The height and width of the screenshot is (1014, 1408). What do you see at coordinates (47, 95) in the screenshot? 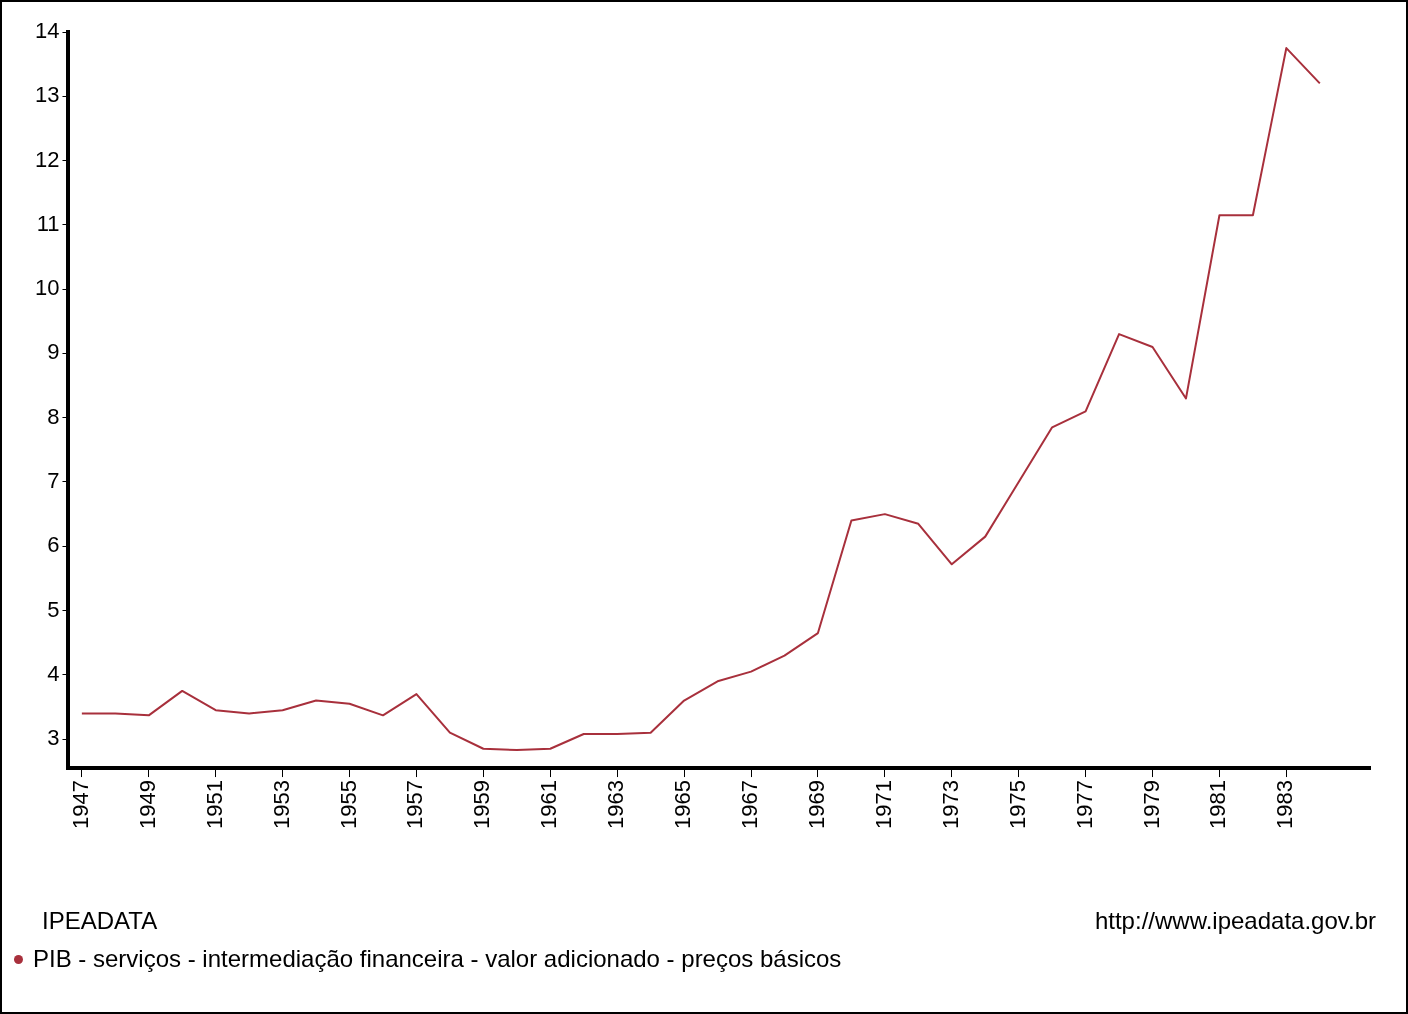
I see `y-tick-label: 13` at bounding box center [47, 95].